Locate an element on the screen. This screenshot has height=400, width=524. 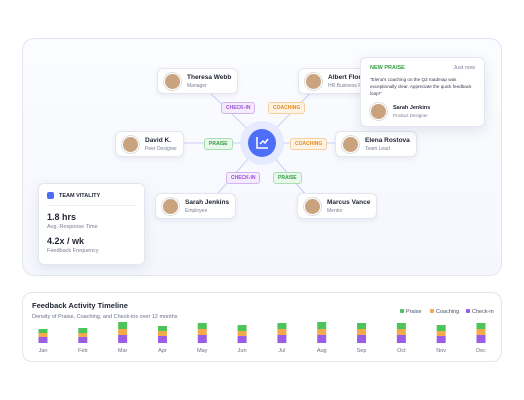
chart-title: Feedback Activity Timeline is located at coordinates (80, 305).